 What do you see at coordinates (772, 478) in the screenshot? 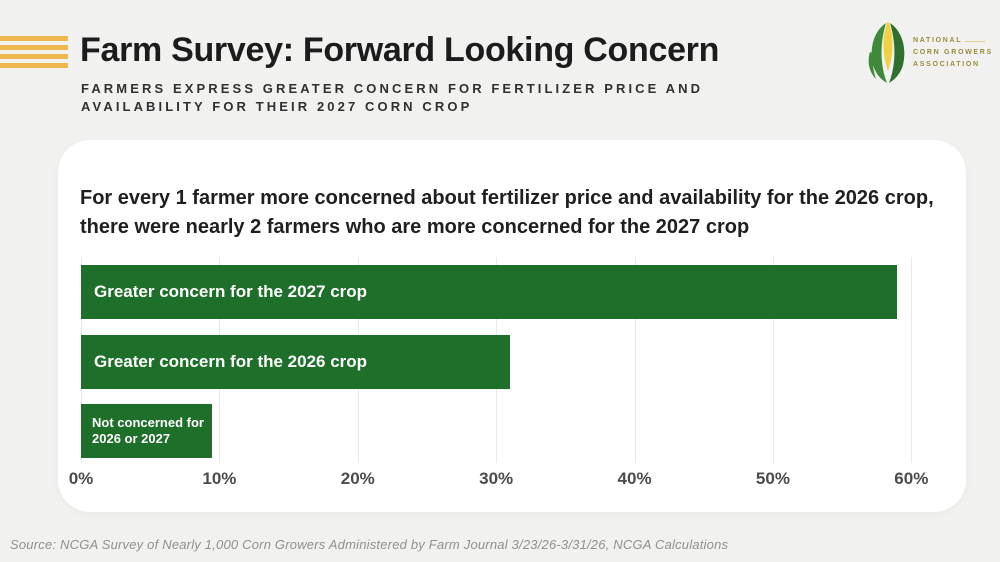
I see `x-tick-label: 50%` at bounding box center [772, 478].